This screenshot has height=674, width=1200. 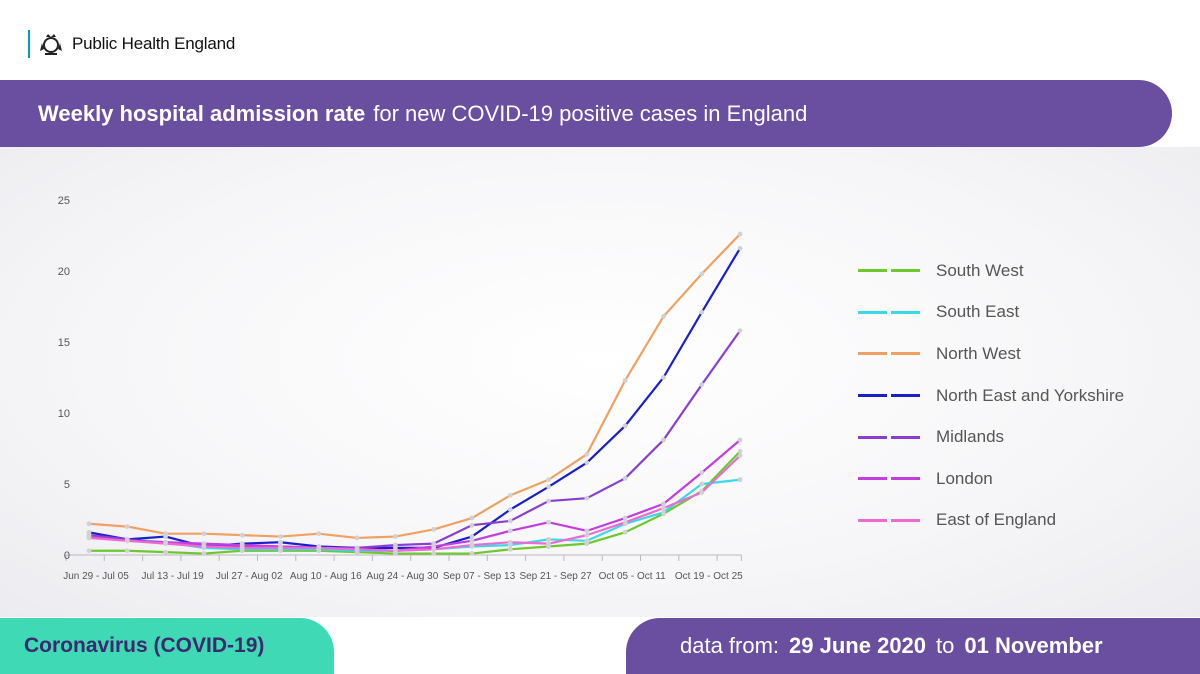 I want to click on x-tick-label: Aug 24 - Aug 30, so click(x=403, y=576).